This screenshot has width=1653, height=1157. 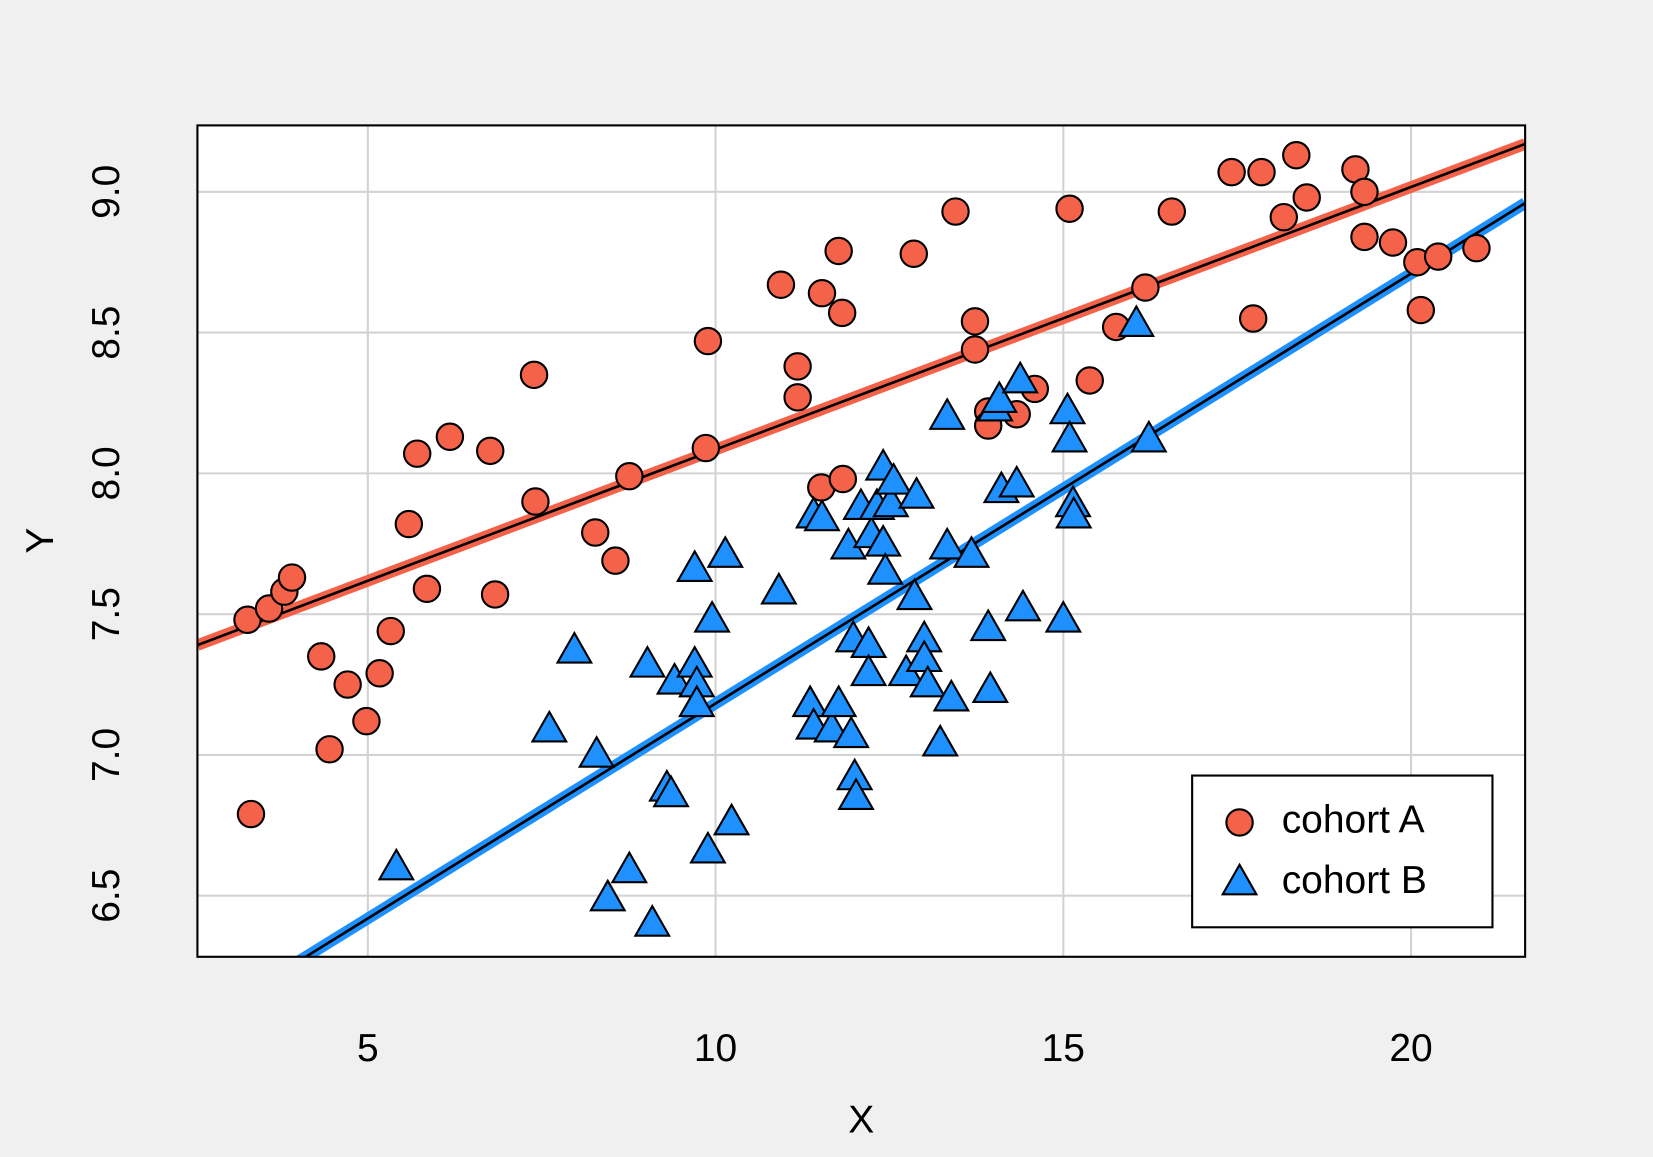 I want to click on x-axis-title: X, so click(x=861, y=1120).